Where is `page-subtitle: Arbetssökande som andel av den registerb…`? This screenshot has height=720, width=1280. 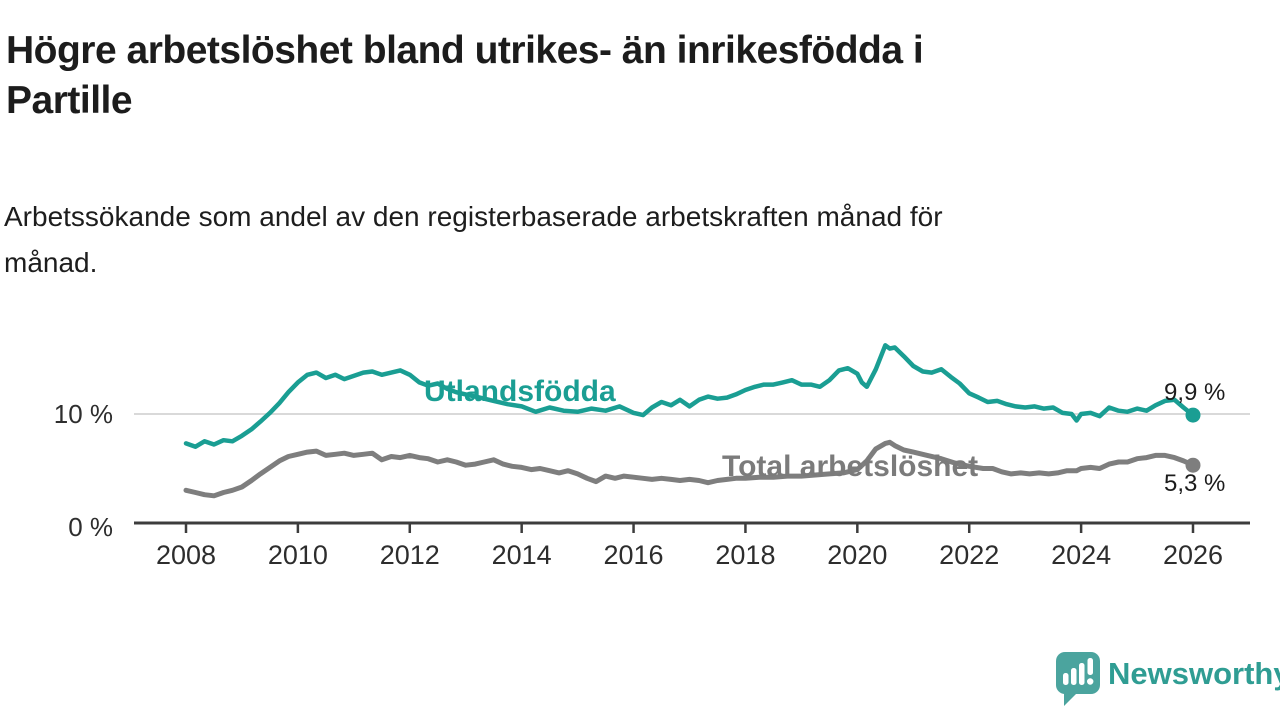
page-subtitle: Arbetssökande som andel av den registerb… is located at coordinates (604, 240).